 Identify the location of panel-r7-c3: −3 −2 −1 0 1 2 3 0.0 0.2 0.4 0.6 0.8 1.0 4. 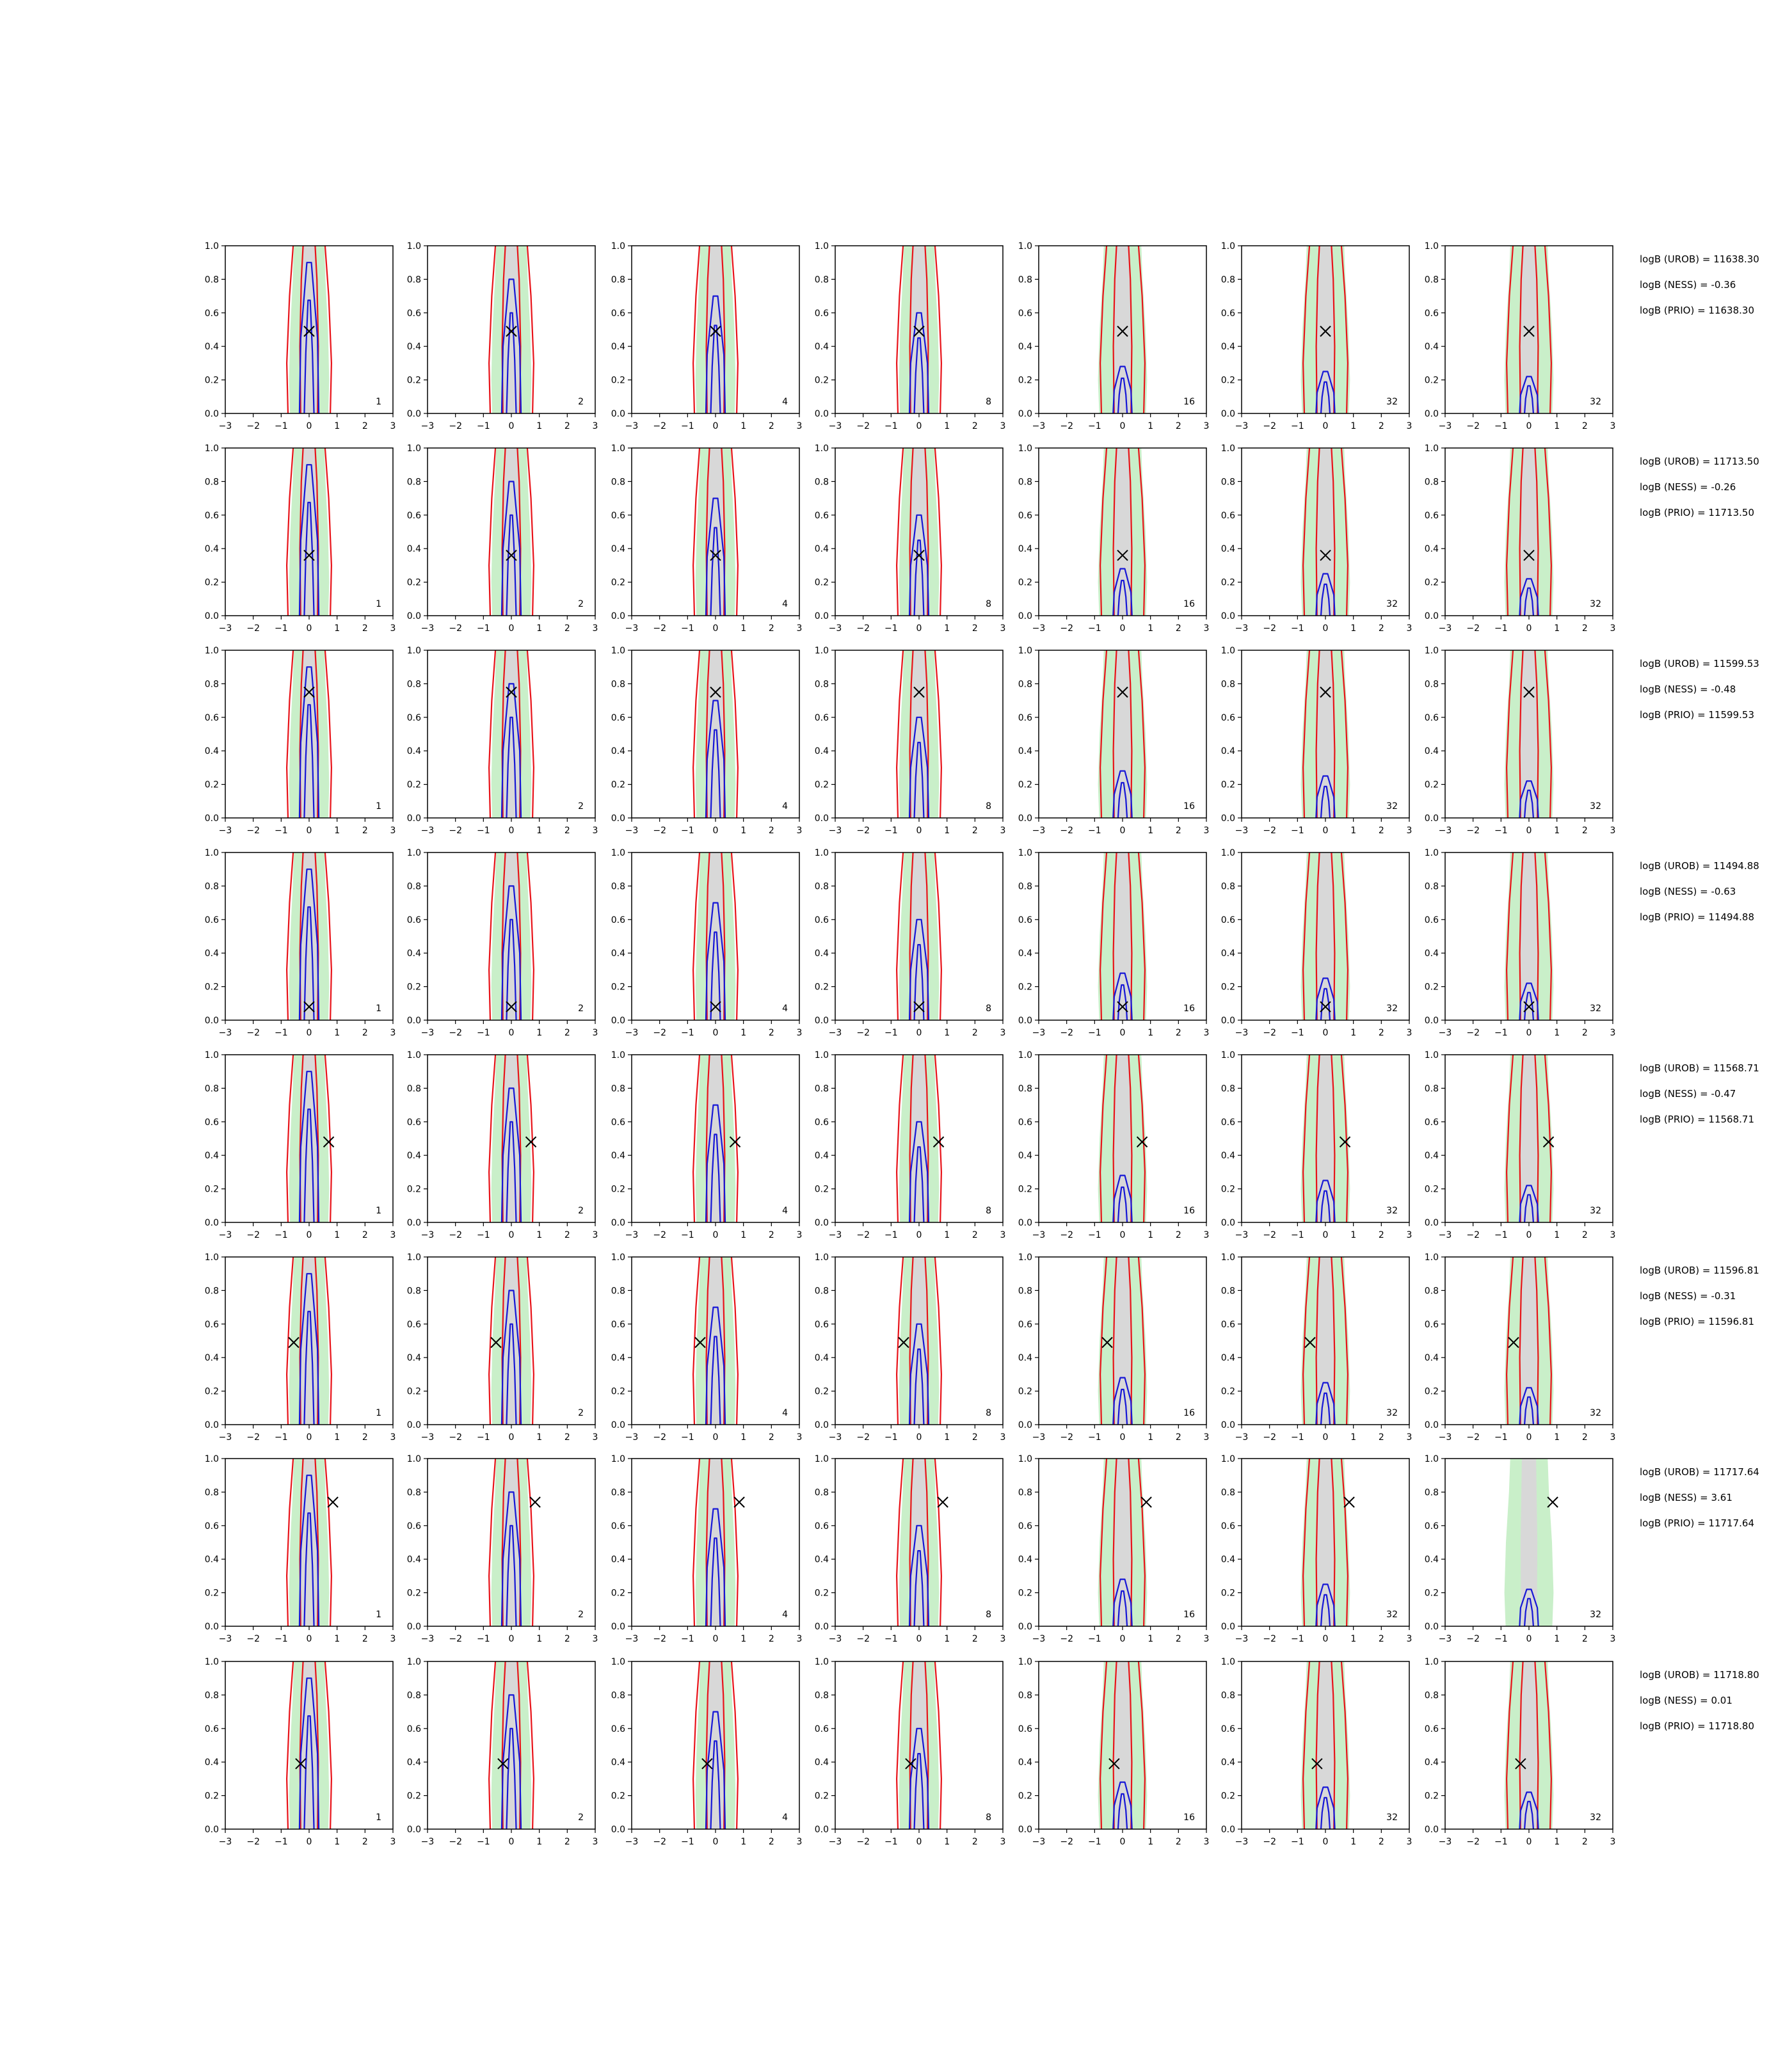
(707, 1549).